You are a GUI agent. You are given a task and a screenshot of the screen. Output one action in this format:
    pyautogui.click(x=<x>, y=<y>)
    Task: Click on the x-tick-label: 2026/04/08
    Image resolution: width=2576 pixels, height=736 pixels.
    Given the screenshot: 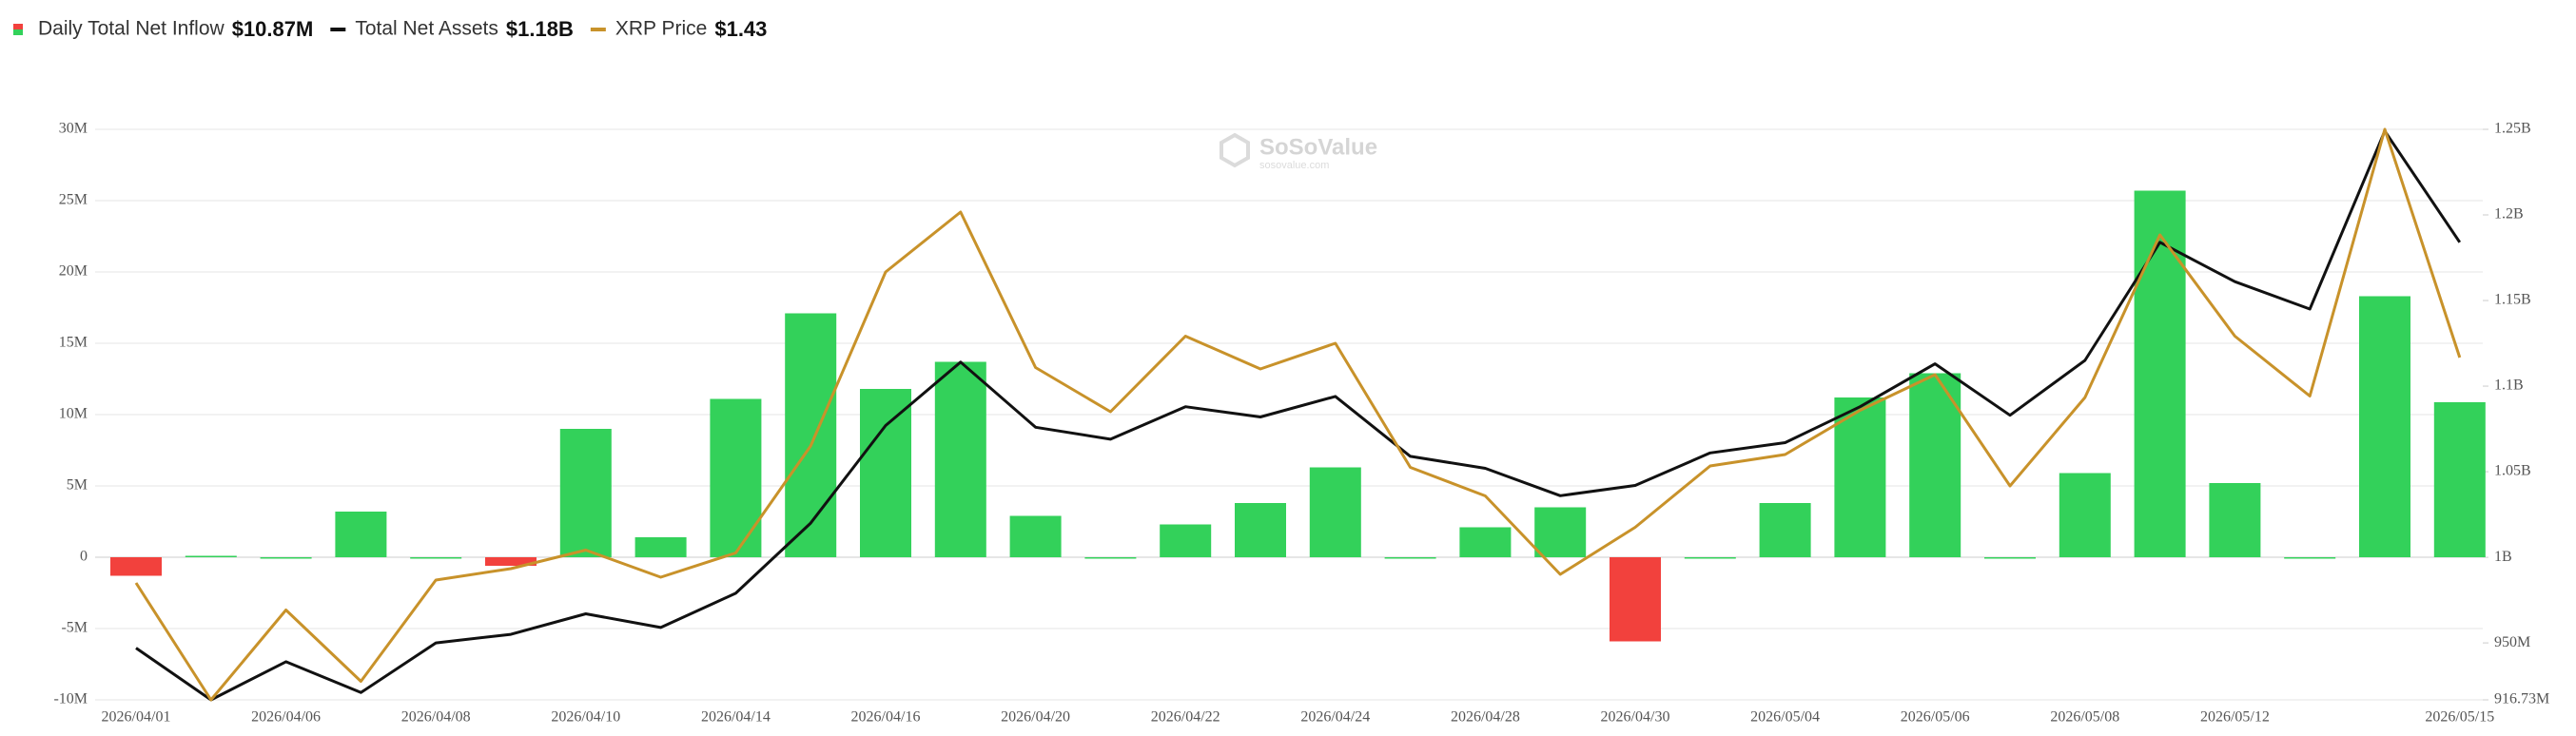 What is the action you would take?
    pyautogui.click(x=436, y=717)
    